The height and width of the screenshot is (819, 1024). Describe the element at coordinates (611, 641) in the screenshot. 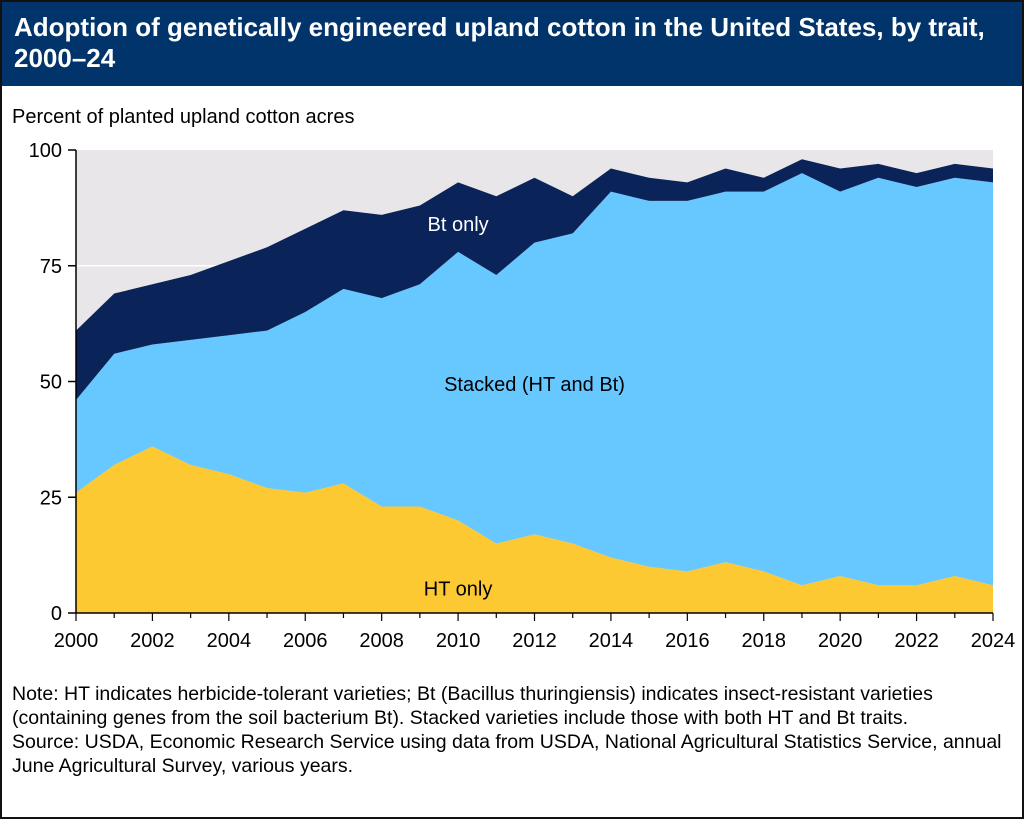

I see `x-tick-label: 2014` at that location.